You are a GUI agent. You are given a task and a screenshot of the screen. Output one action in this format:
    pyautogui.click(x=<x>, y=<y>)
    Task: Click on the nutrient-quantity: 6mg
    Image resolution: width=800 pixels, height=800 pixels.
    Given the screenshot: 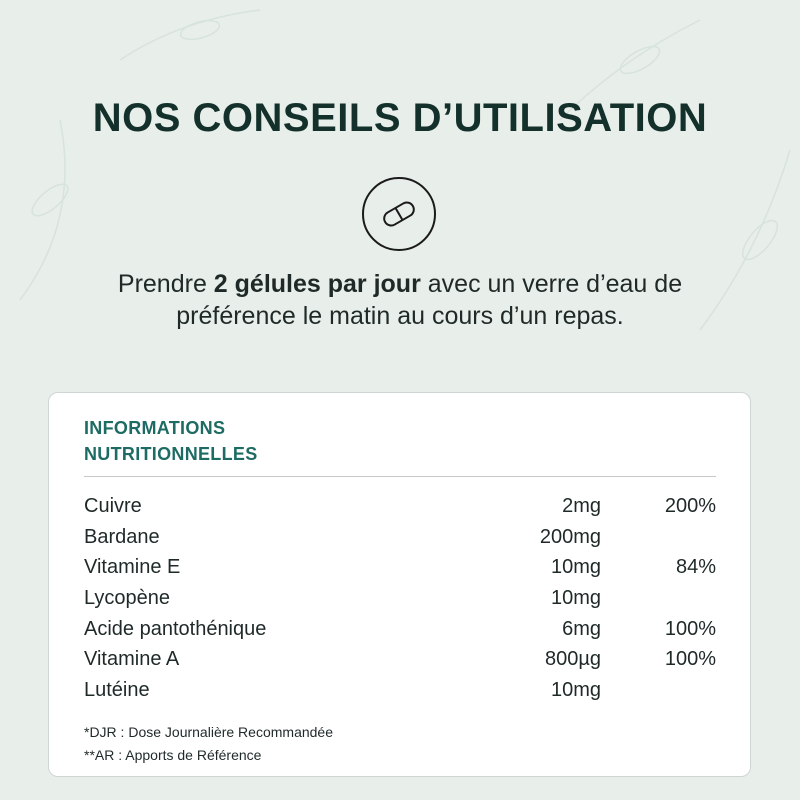 What is the action you would take?
    pyautogui.click(x=581, y=628)
    